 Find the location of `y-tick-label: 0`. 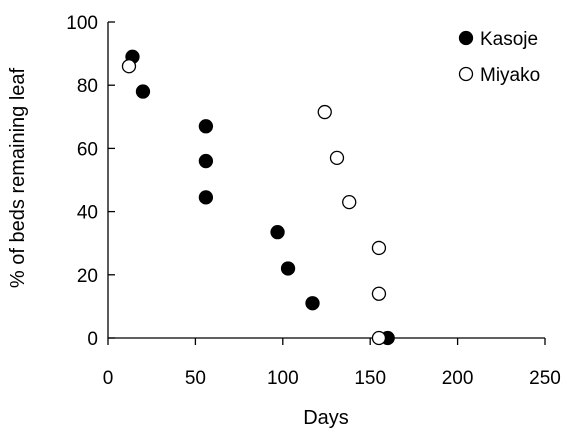

y-tick-label: 0 is located at coordinates (92, 339).